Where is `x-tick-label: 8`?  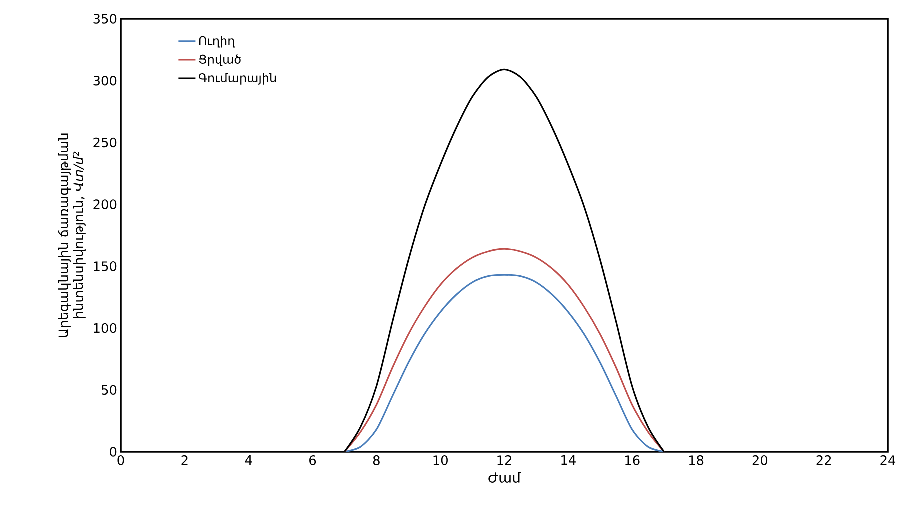
x-tick-label: 8 is located at coordinates (376, 461).